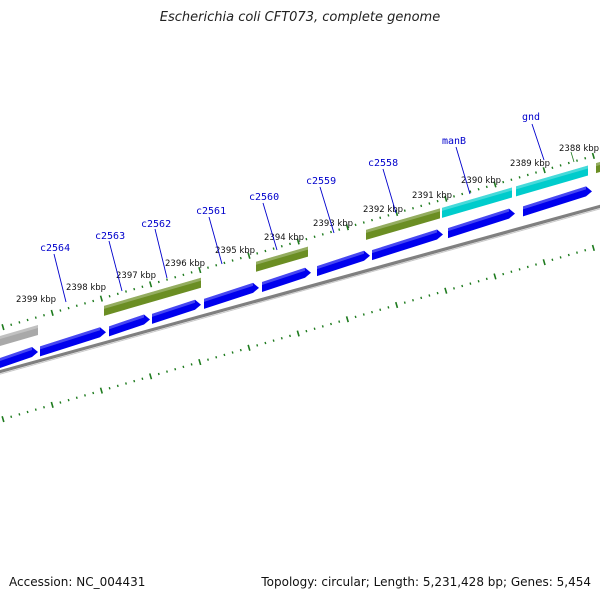 This screenshot has height=600, width=600. Describe the element at coordinates (454, 141) in the screenshot. I see `gene-label-manB: manB` at that location.